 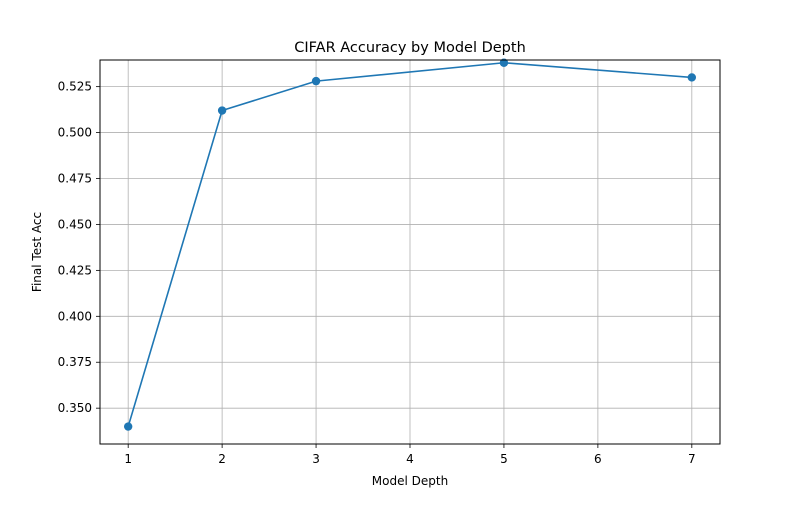 I want to click on y-axis-title: Final Test Acc, so click(x=37, y=252).